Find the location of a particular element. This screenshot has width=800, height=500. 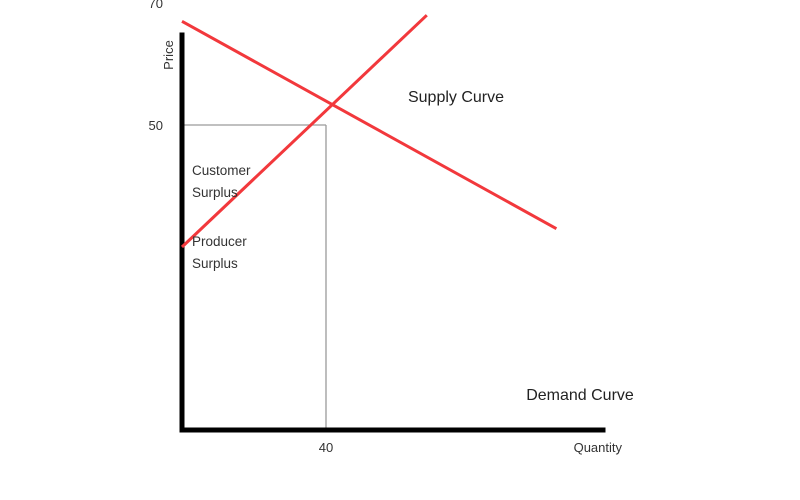

supply-curve-line is located at coordinates (304, 131).